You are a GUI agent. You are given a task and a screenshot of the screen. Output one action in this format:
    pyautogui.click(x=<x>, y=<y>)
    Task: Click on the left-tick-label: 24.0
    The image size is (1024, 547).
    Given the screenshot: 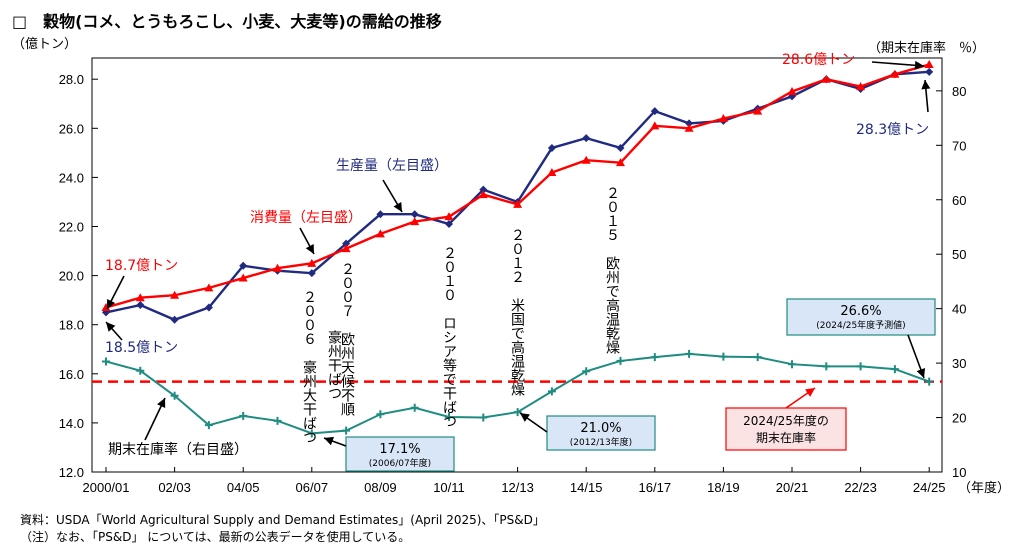 What is the action you would take?
    pyautogui.click(x=71, y=177)
    